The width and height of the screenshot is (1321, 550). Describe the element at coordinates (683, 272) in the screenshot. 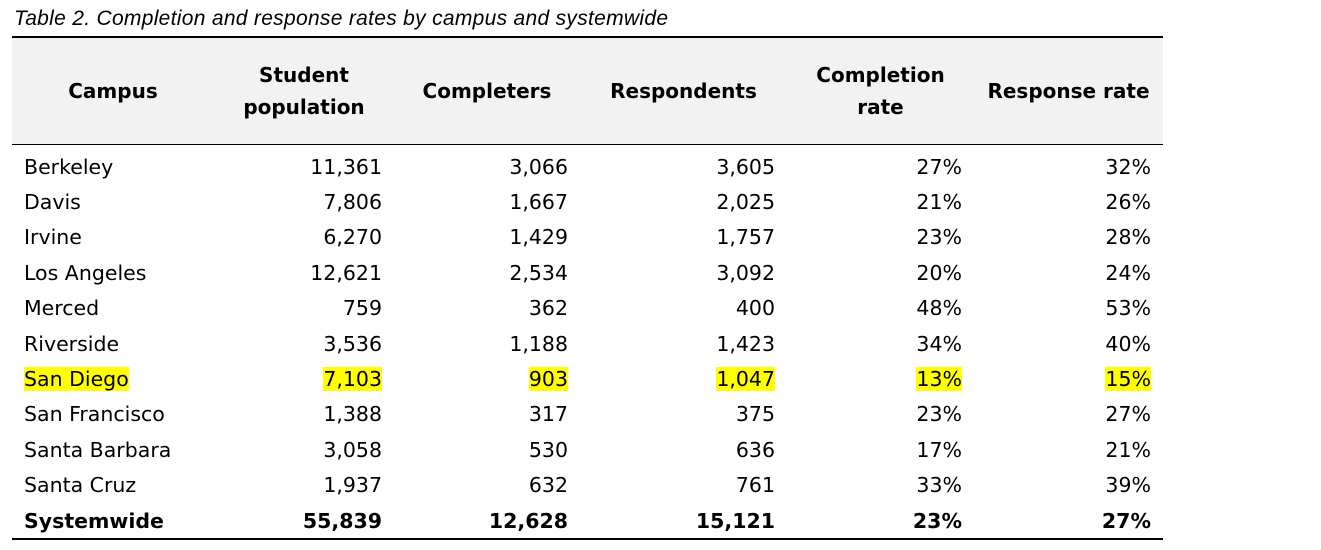

I see `cell-respondents: 3,092` at that location.